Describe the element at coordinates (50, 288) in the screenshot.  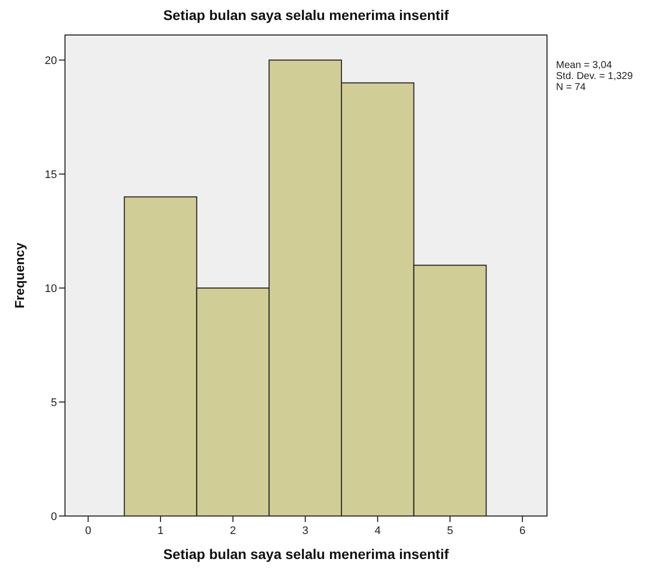
I see `y-tick-label: 10` at that location.